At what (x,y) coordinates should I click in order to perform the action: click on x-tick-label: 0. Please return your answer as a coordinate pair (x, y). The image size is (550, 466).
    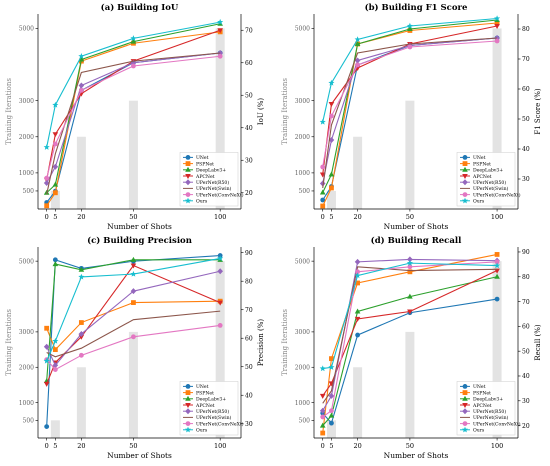
    Looking at the image, I should click on (47, 446).